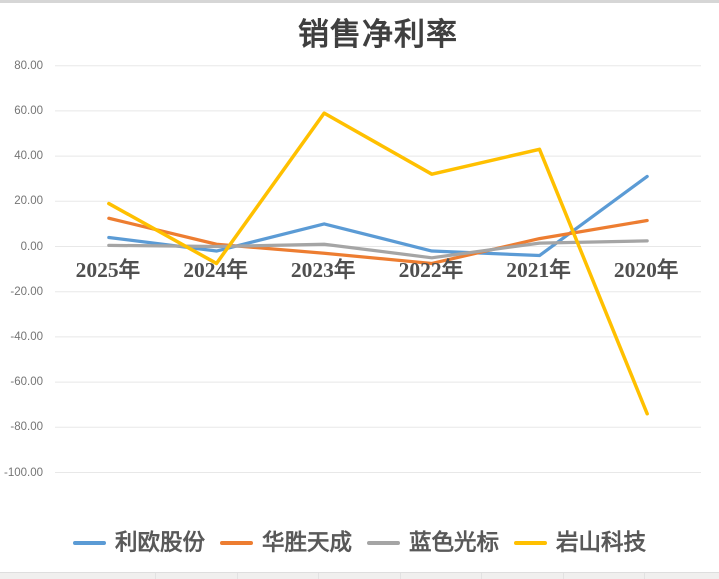 The height and width of the screenshot is (579, 719). Describe the element at coordinates (26, 382) in the screenshot. I see `y-axis-tick-label: -60.00` at that location.